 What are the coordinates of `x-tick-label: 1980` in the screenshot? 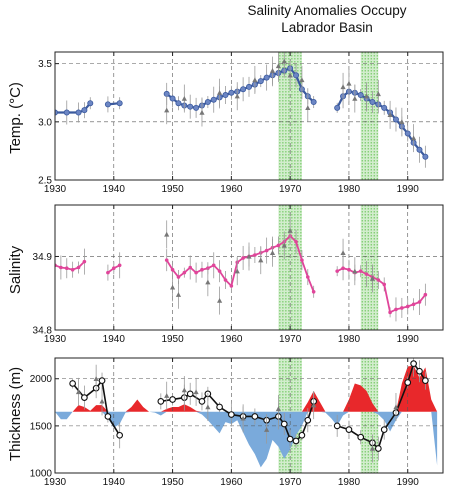 It's located at (349, 482).